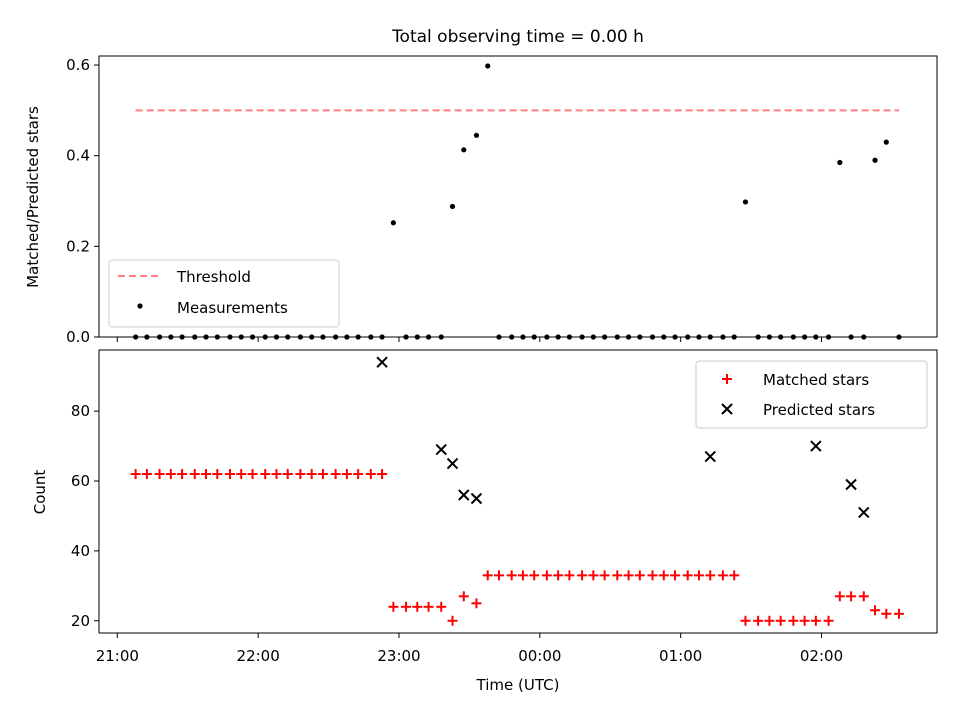  What do you see at coordinates (821, 656) in the screenshot?
I see `bottom-x-tick-label: 02:00` at bounding box center [821, 656].